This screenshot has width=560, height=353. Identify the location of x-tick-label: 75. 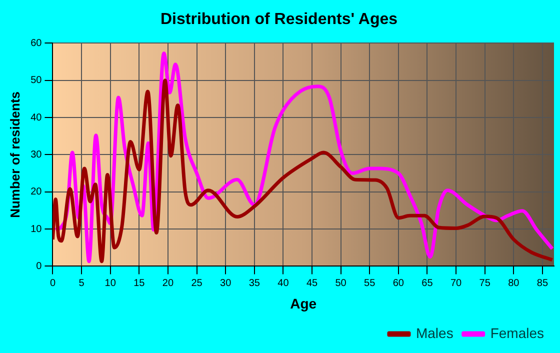
(485, 283).